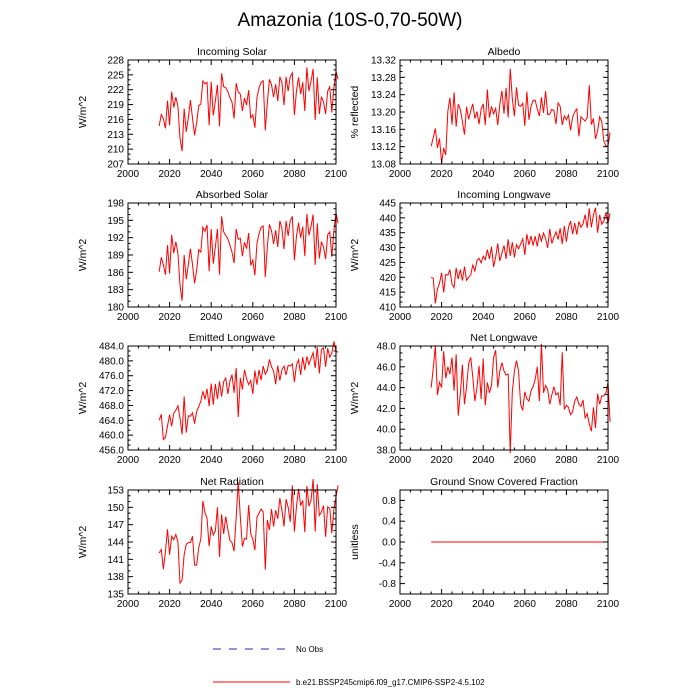 This screenshot has width=700, height=700. I want to click on y-tick-label: 456.0, so click(111, 451).